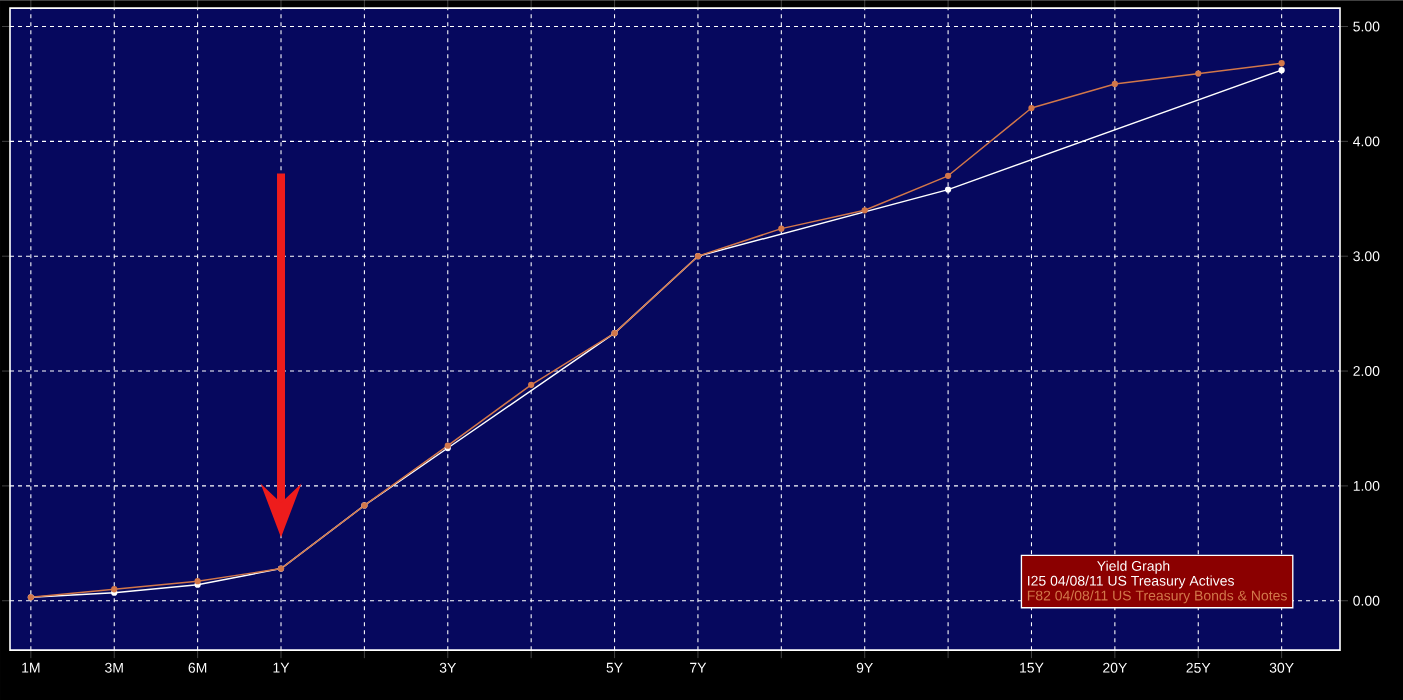  Describe the element at coordinates (1032, 667) in the screenshot. I see `x-tick-label: 15Y` at that location.